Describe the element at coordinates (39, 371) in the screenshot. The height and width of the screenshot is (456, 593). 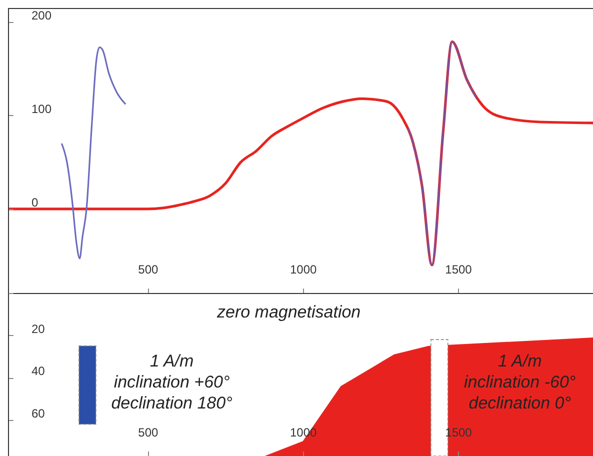
I see `y-tick-label: 40` at that location.